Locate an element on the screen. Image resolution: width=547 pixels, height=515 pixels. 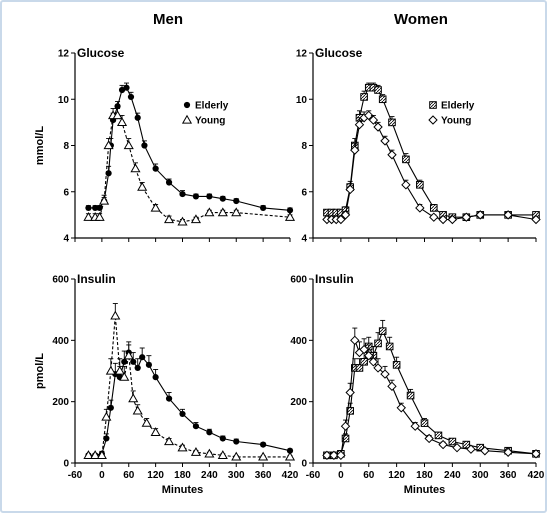
y-axis-label: mmol/L is located at coordinates (40, 145).